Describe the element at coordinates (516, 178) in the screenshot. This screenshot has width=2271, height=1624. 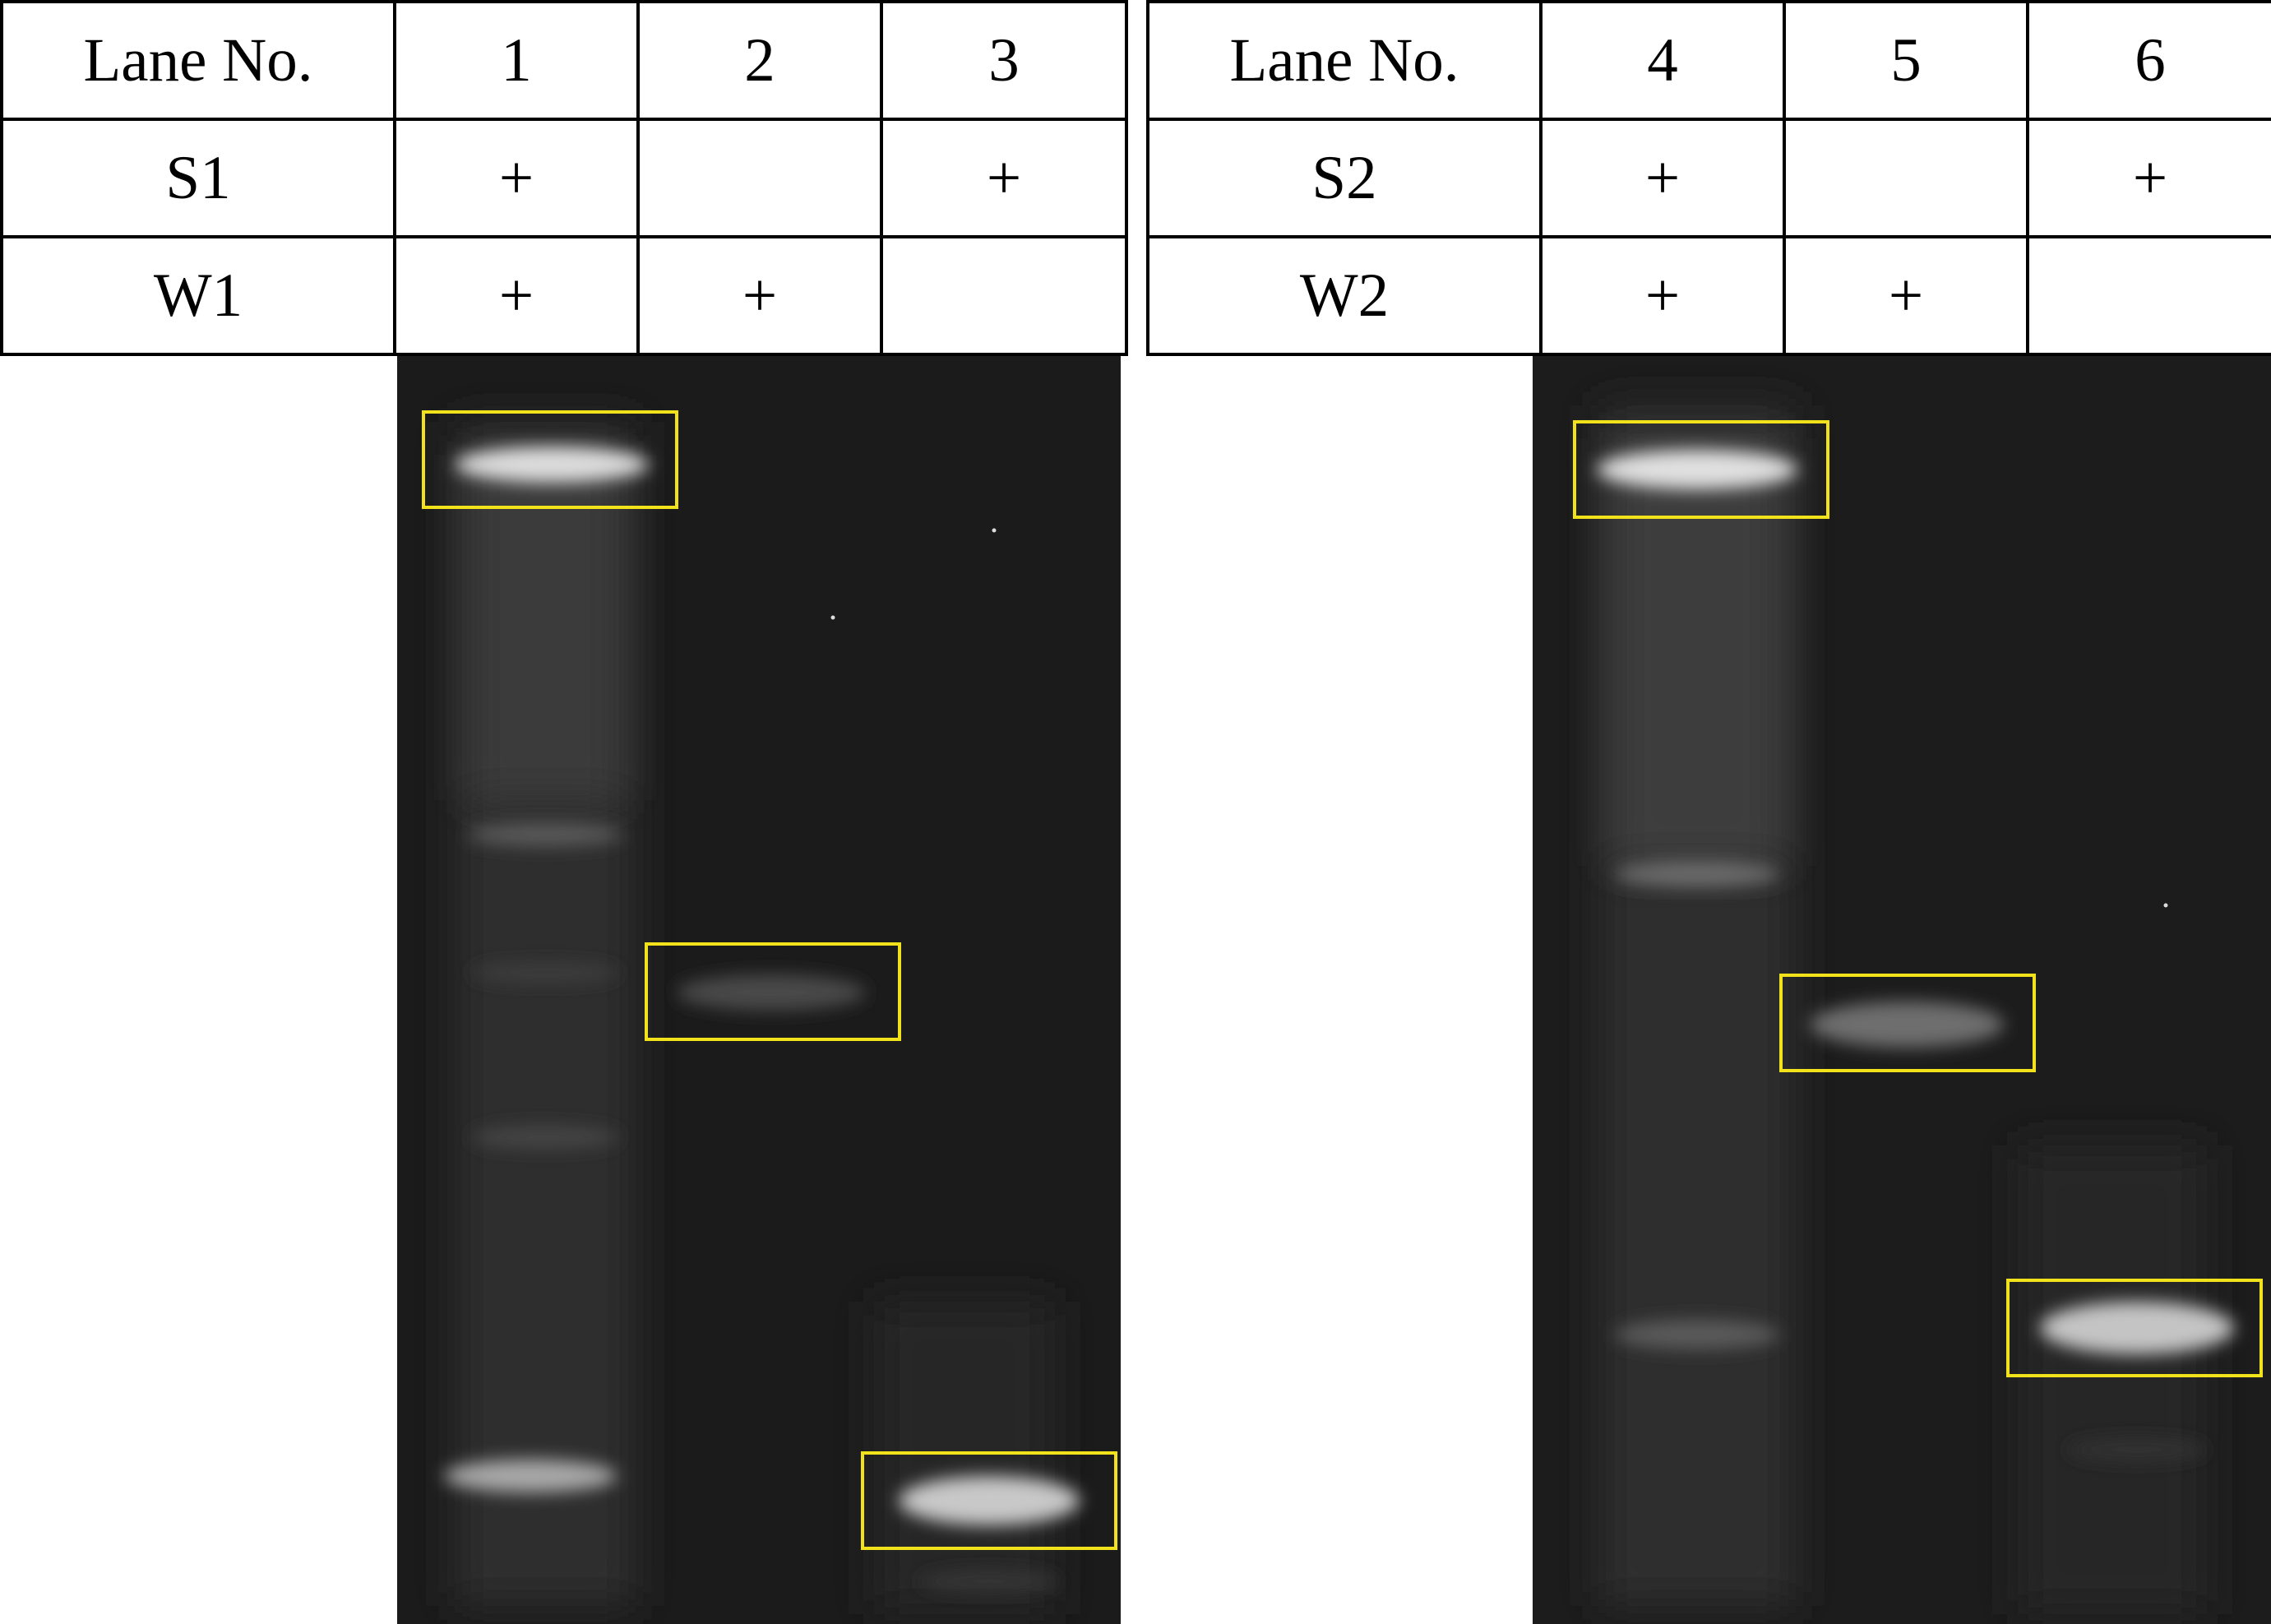
I see `cell-s1-lane1: +` at that location.